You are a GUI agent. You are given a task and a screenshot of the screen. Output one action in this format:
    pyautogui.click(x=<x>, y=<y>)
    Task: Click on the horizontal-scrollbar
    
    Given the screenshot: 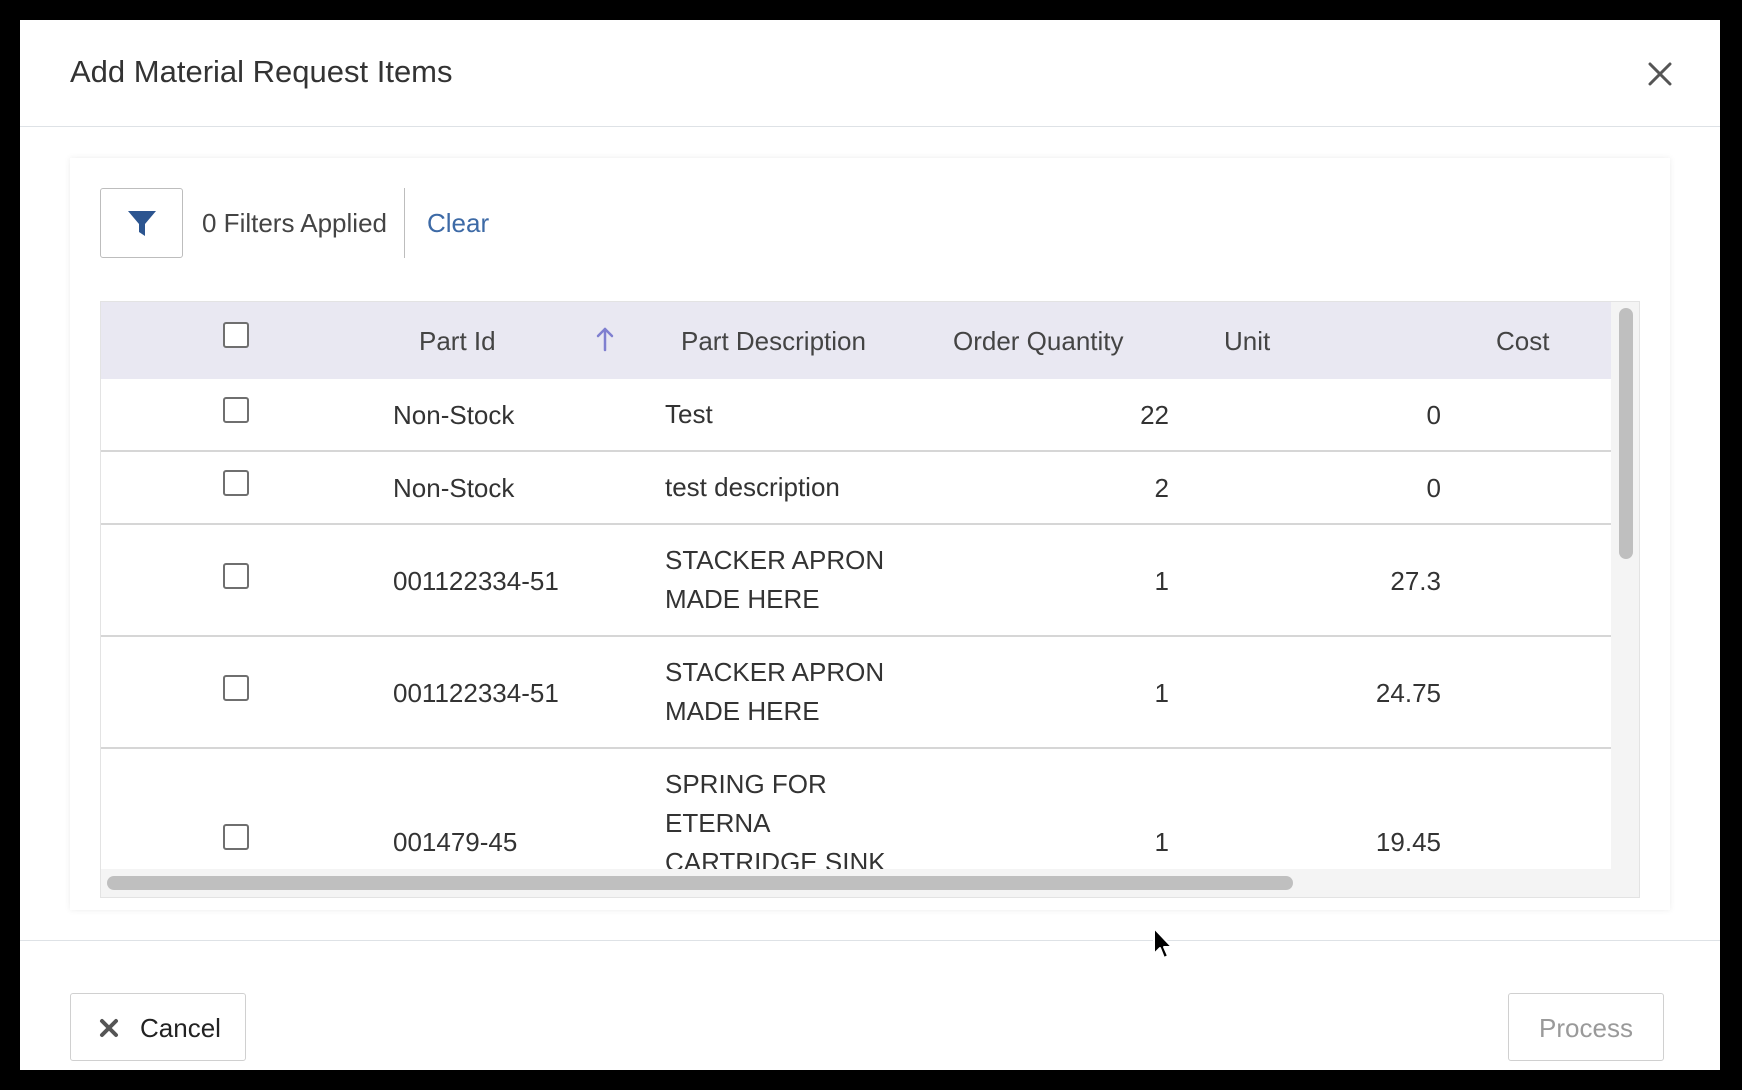 What is the action you would take?
    pyautogui.click(x=870, y=883)
    